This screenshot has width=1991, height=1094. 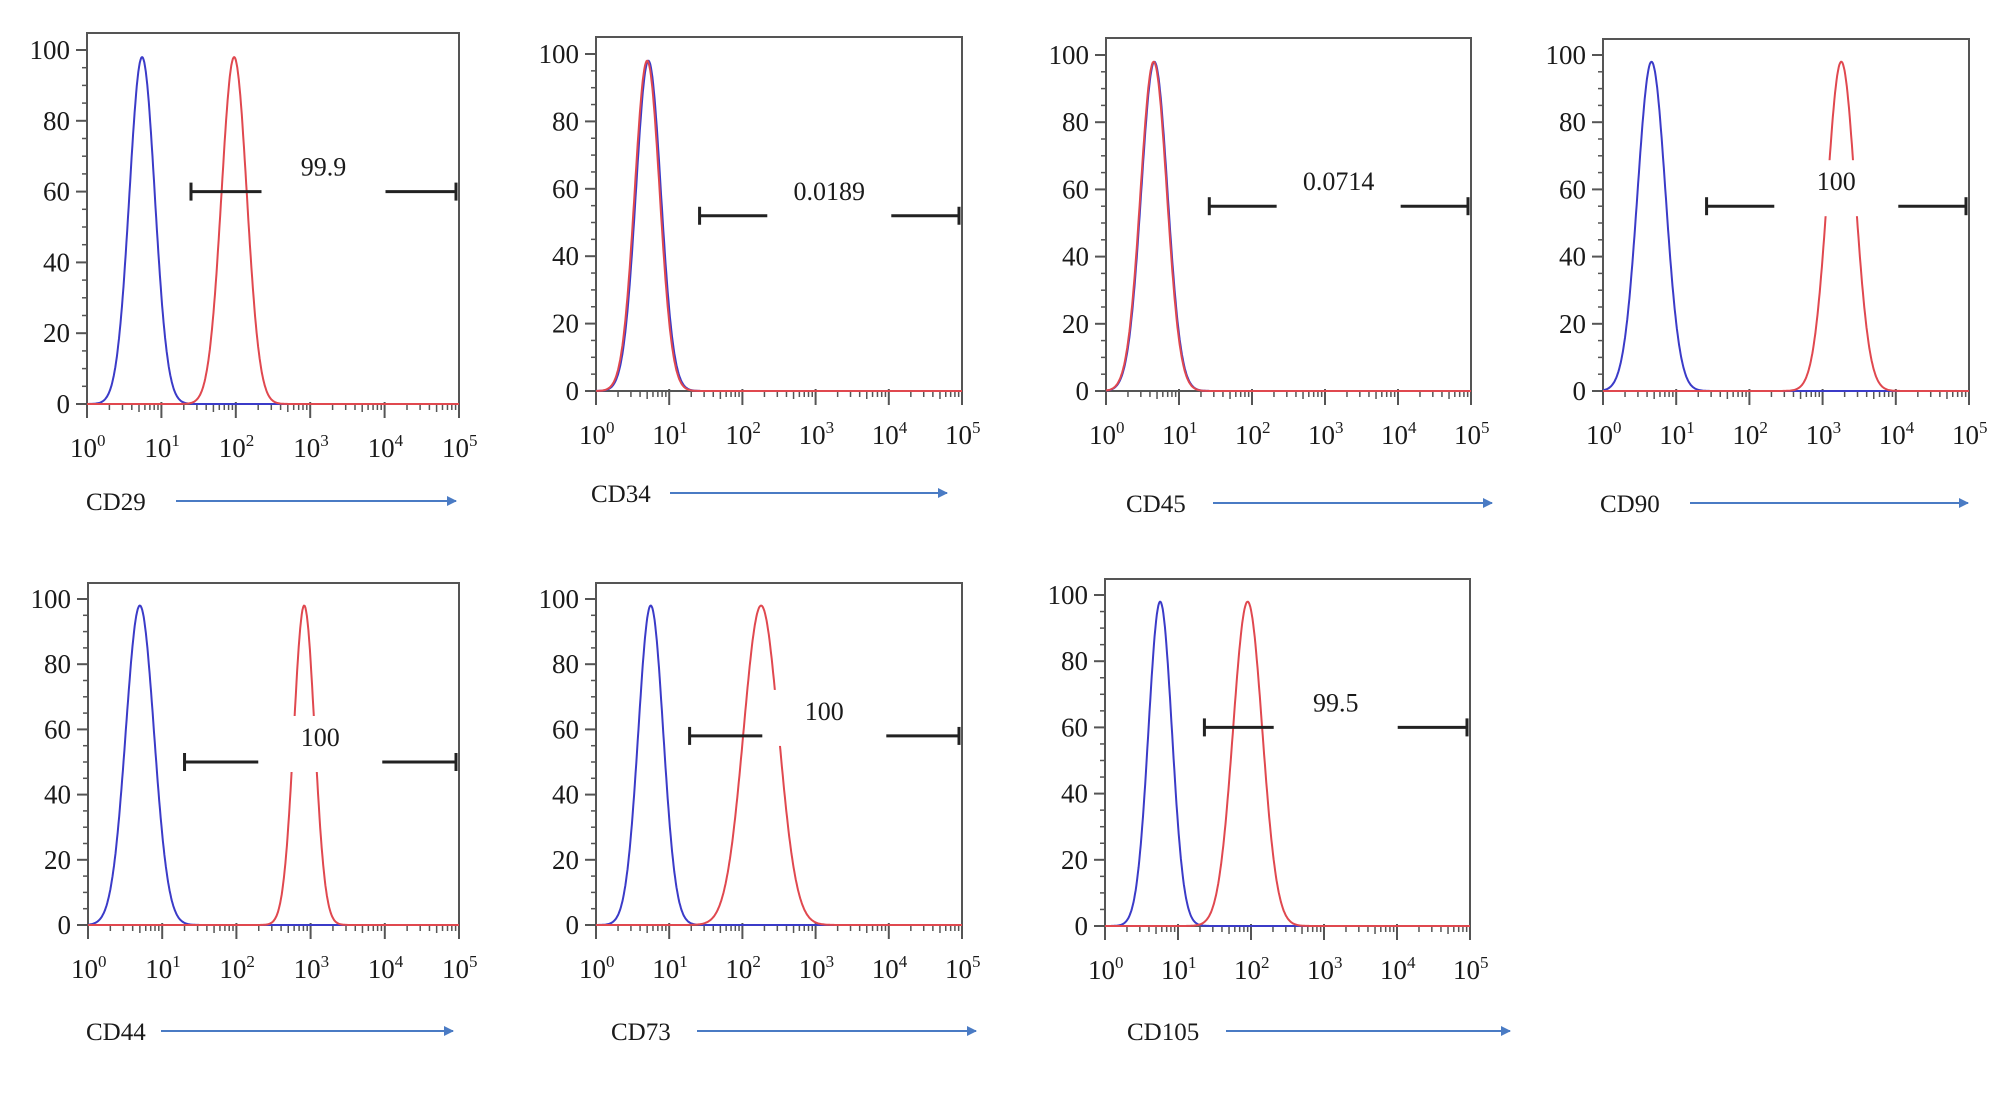 I want to click on histogram-panel-cd73: 0 20 40 60 80 100 10⁰ 10¹ 10² 10³ 10⁴ 10⁵ 100 CD73, so click(x=760, y=814).